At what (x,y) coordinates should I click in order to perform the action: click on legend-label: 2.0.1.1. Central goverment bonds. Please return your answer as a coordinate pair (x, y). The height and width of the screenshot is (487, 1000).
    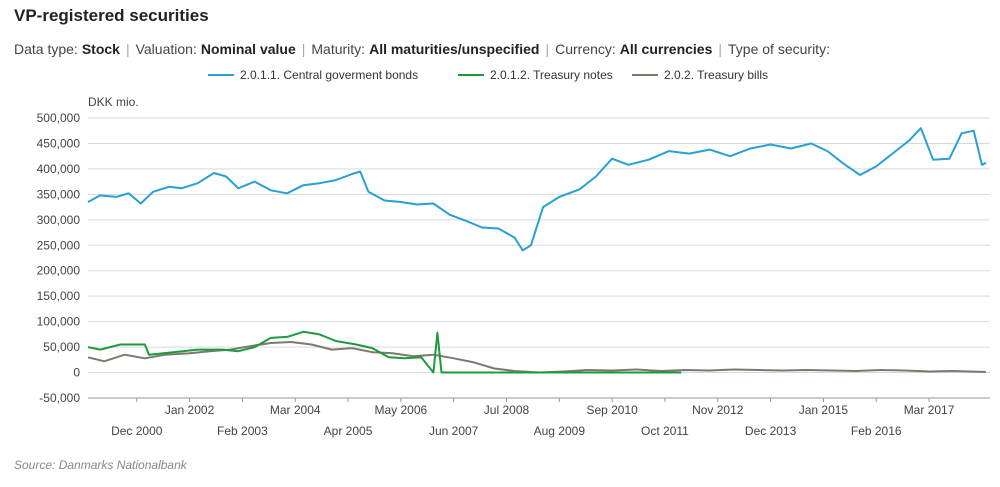
    Looking at the image, I should click on (329, 75).